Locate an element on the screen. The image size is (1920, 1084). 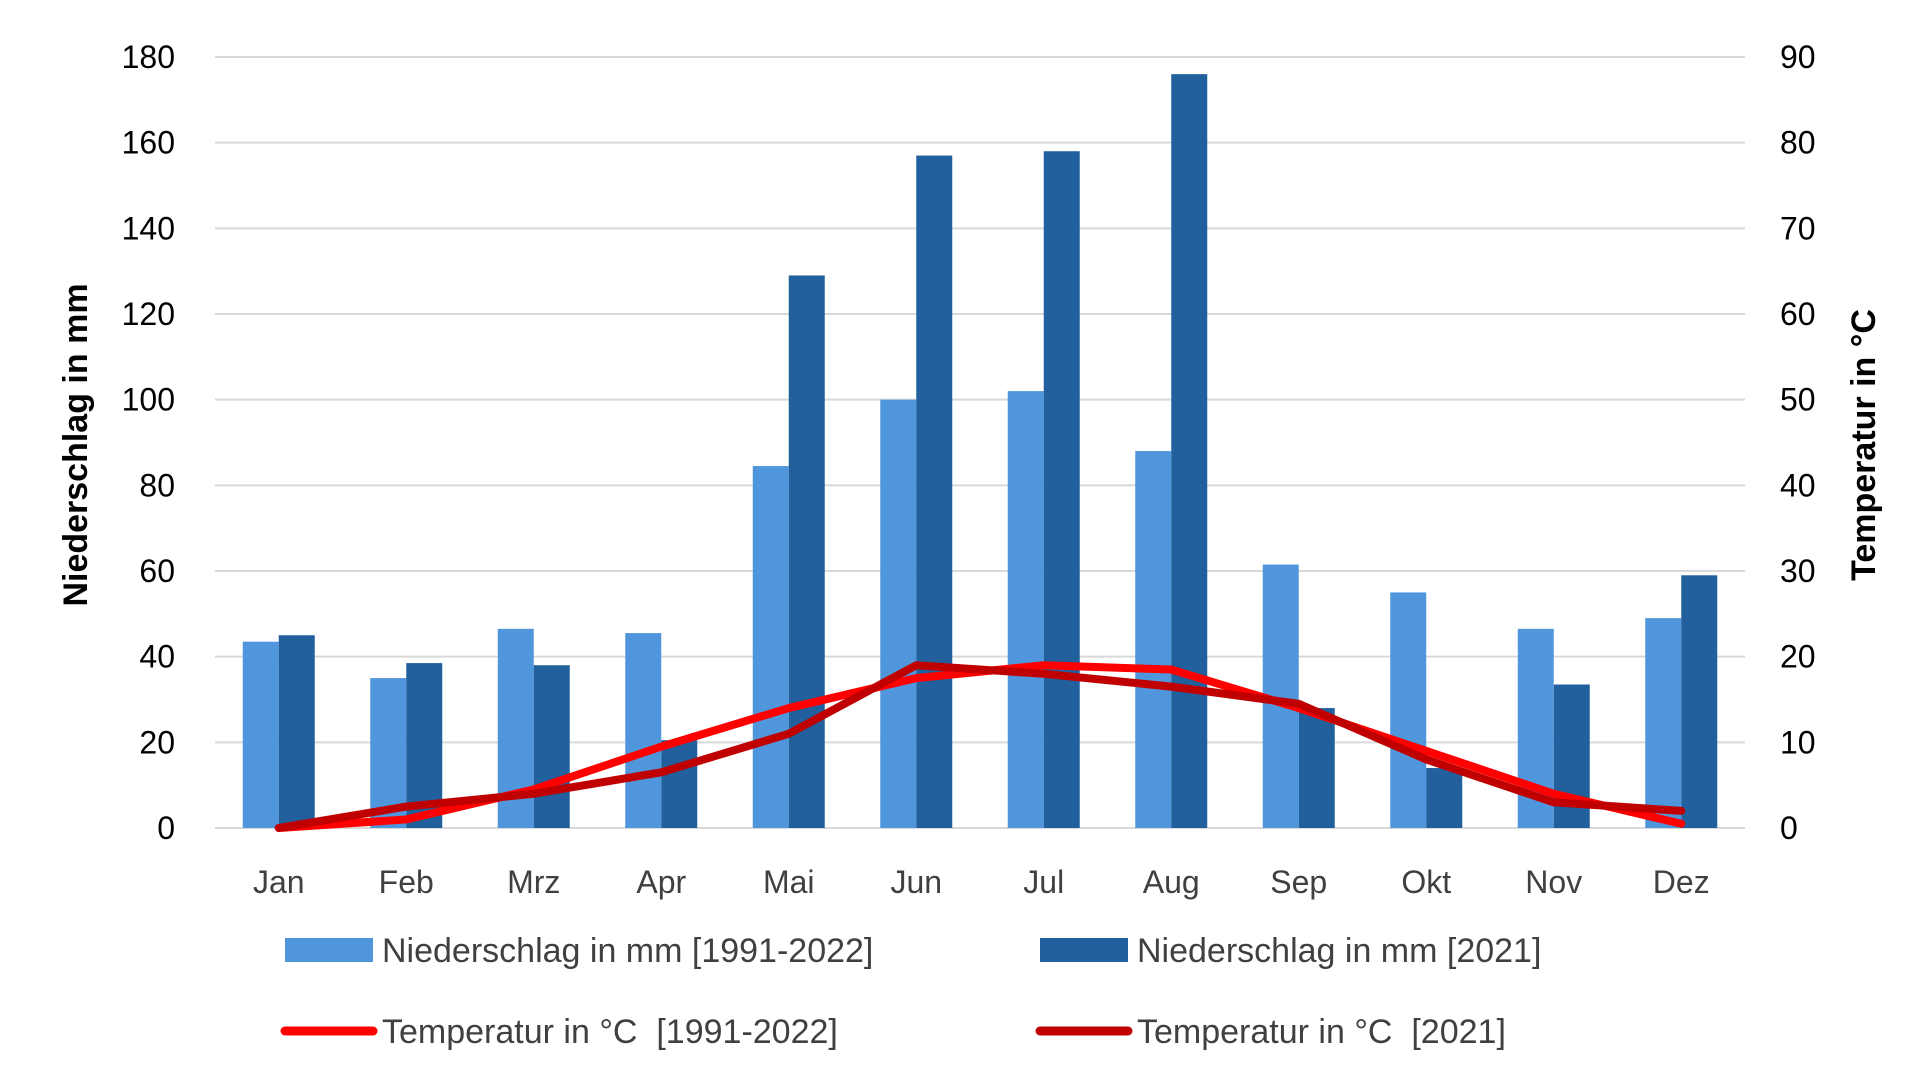
legend-label-precip-2021: Niederschlag in mm [2021] is located at coordinates (1339, 951).